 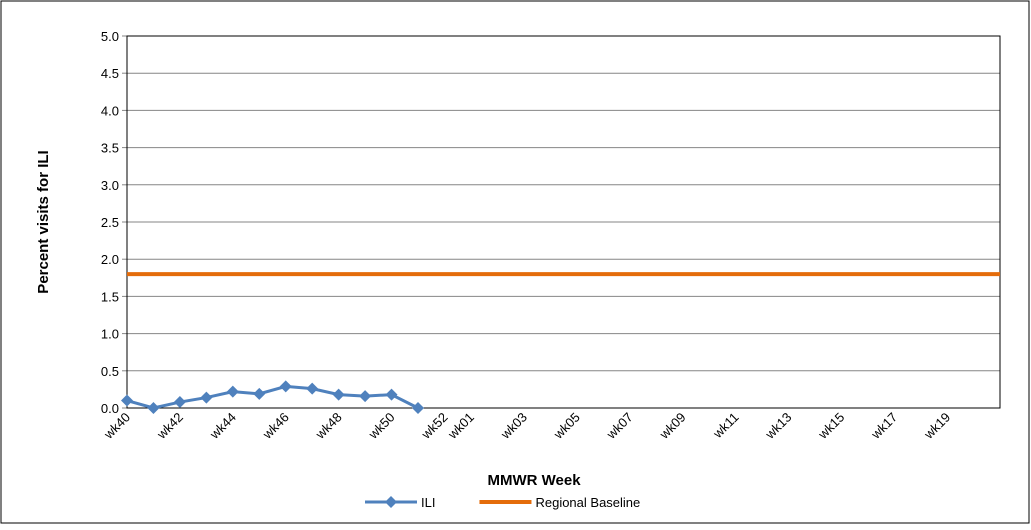 What do you see at coordinates (110, 73) in the screenshot?
I see `y-tick-label: 4.5` at bounding box center [110, 73].